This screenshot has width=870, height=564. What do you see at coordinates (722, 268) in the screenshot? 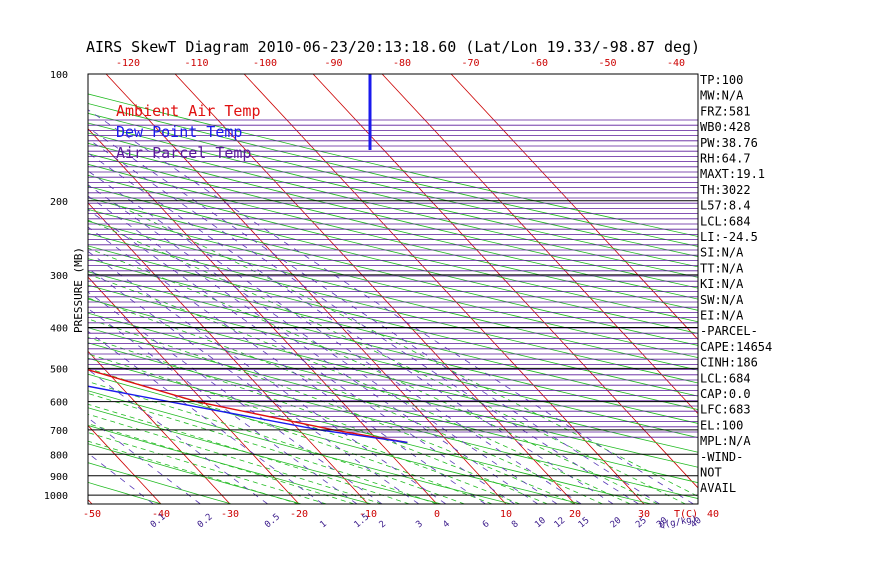
I see `stability-index: TT:N/A` at bounding box center [722, 268].